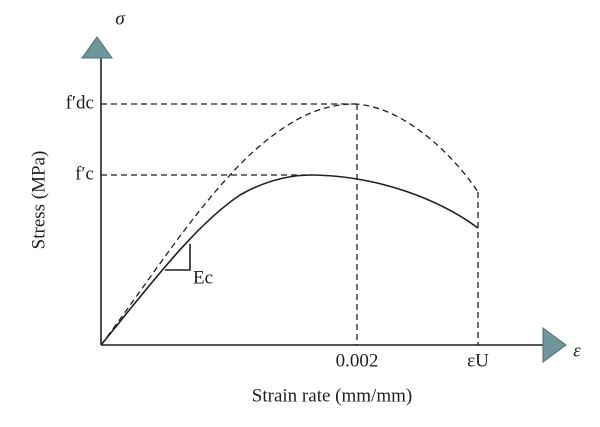 This screenshot has height=427, width=600. What do you see at coordinates (203, 277) in the screenshot?
I see `ec-label: Ec` at bounding box center [203, 277].